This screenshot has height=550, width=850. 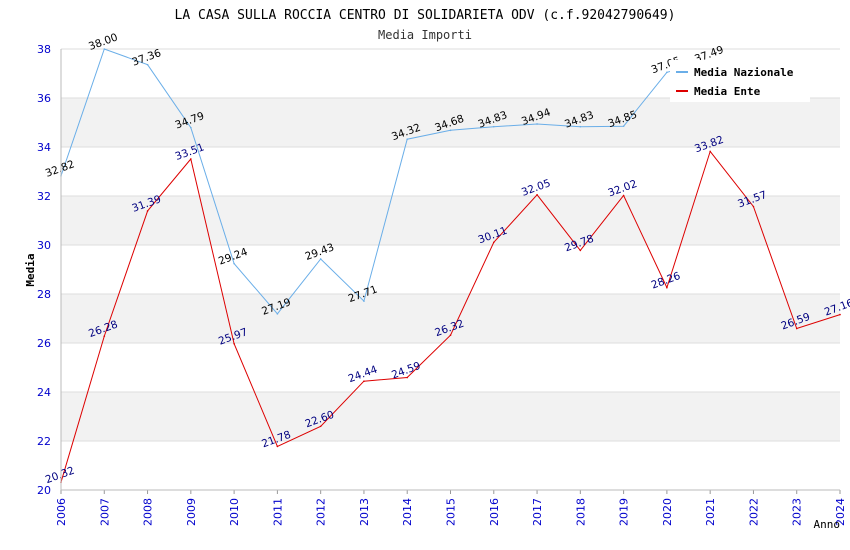 What do you see at coordinates (60, 476) in the screenshot?
I see `data-label: 20.32` at bounding box center [60, 476].